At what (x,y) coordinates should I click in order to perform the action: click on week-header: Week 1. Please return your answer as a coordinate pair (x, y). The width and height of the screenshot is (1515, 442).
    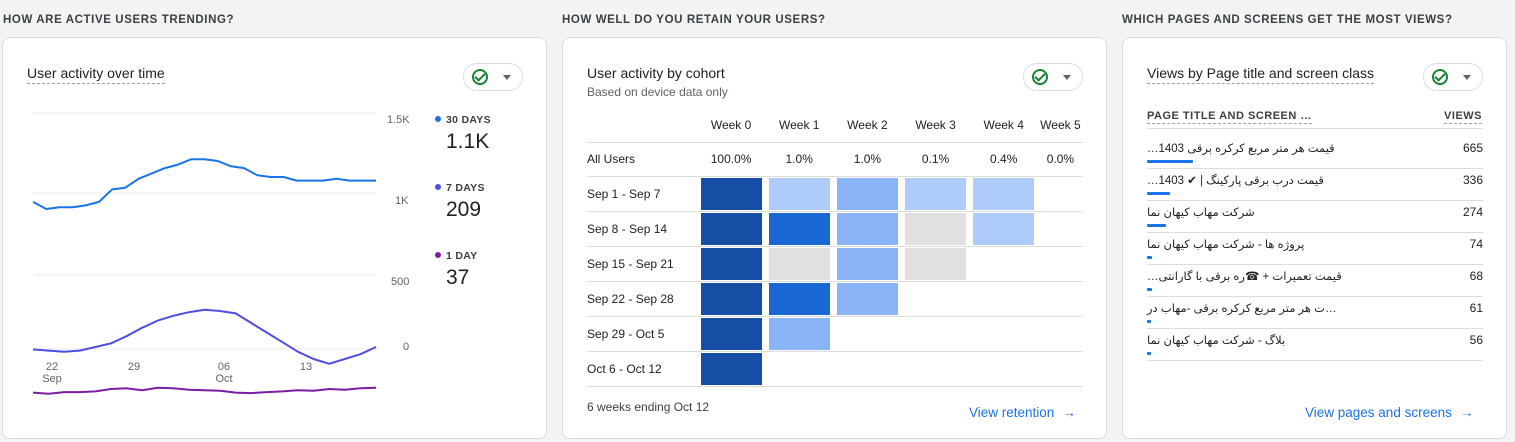
    Looking at the image, I should click on (799, 125).